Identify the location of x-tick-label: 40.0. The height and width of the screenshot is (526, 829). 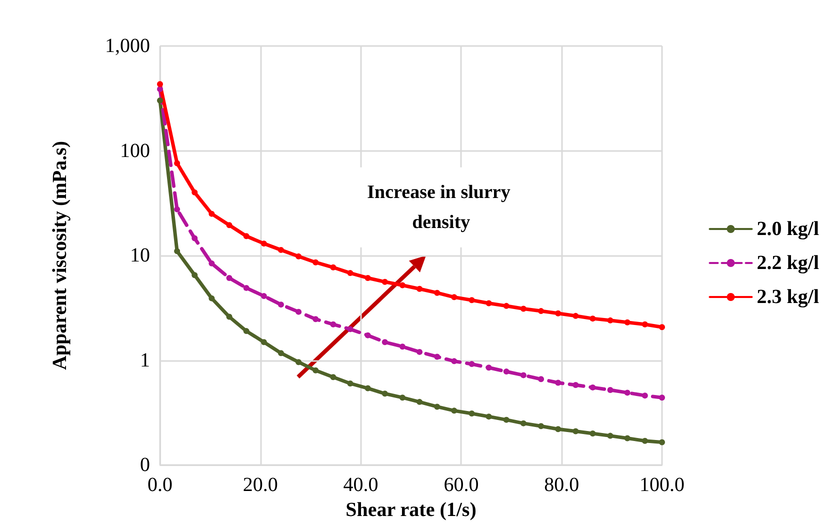
(360, 485).